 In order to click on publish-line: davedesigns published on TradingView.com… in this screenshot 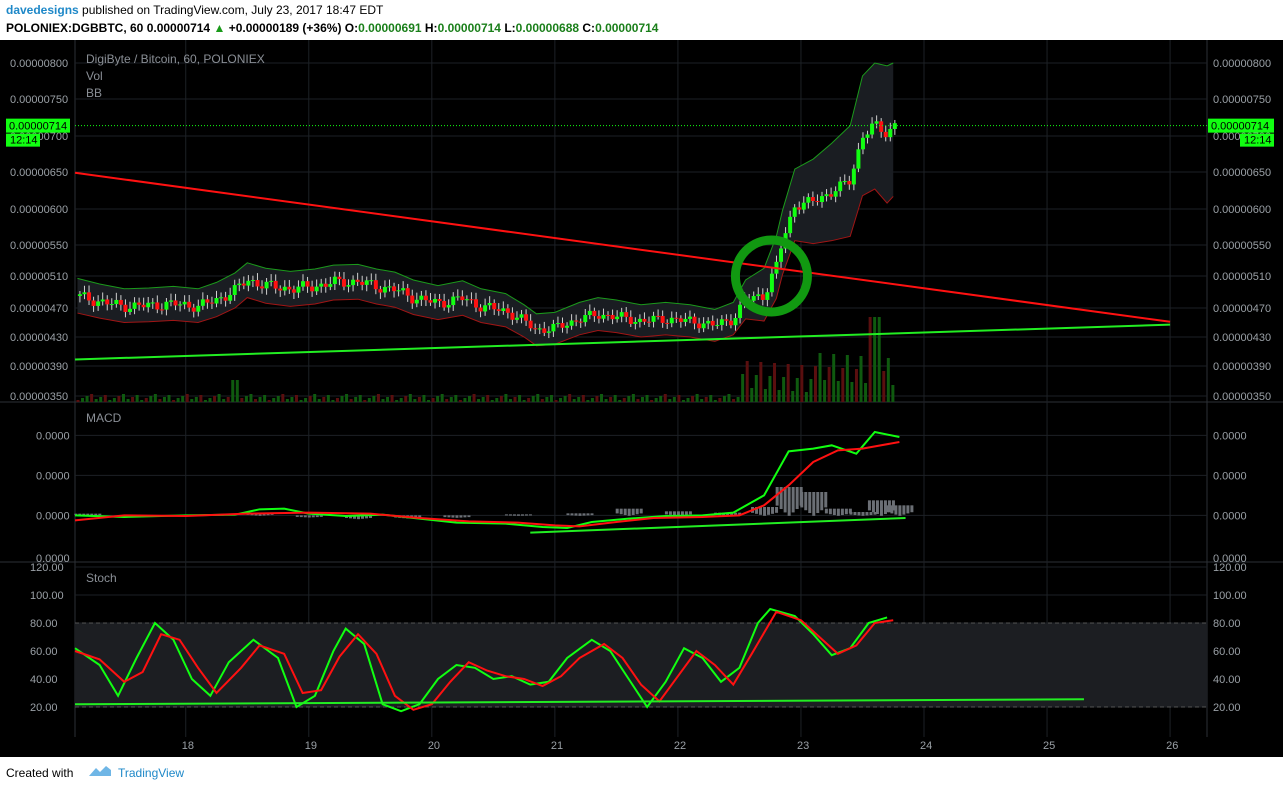, I will do `click(194, 10)`.